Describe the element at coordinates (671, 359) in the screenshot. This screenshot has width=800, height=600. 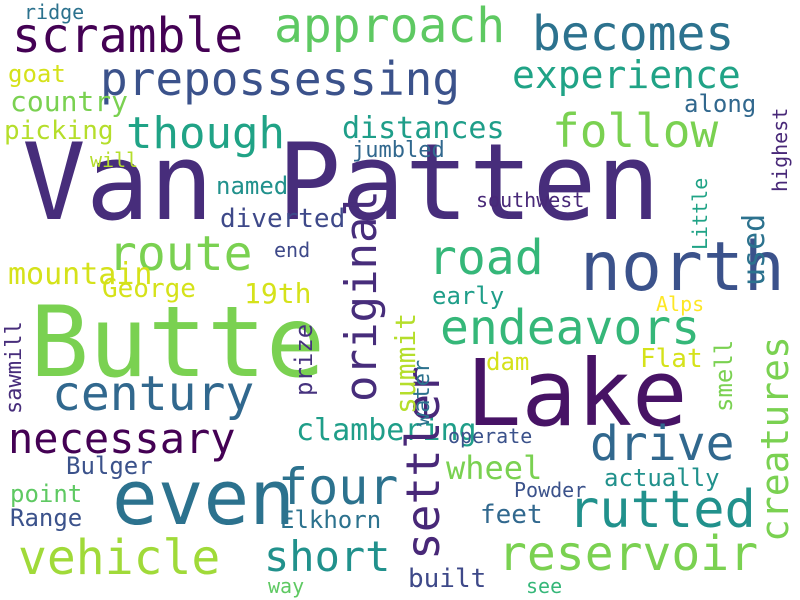
I see `word-feet: Flat` at that location.